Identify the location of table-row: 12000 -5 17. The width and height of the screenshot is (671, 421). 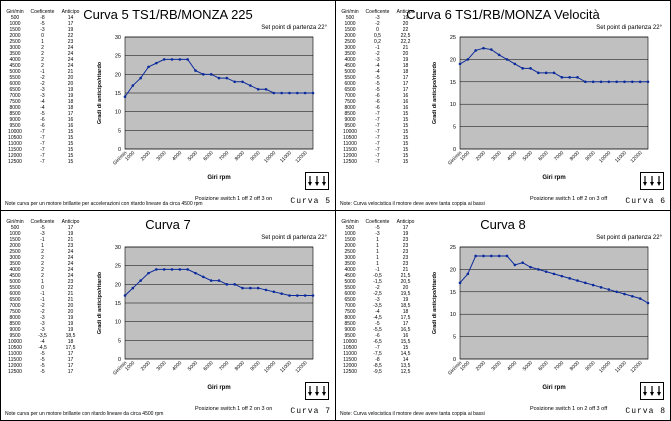
(43, 366).